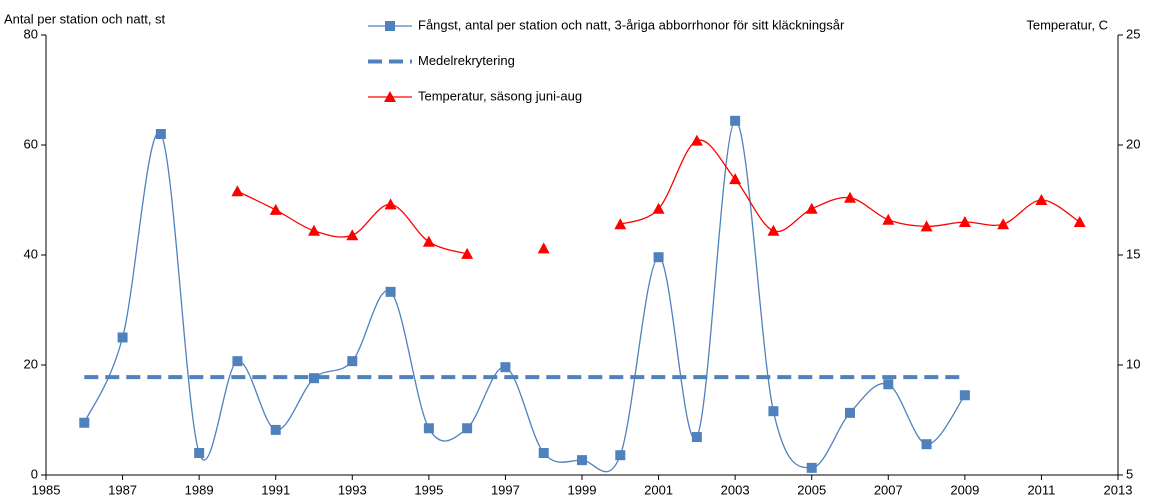  Describe the element at coordinates (735, 489) in the screenshot. I see `x-tick-label: 2003` at that location.